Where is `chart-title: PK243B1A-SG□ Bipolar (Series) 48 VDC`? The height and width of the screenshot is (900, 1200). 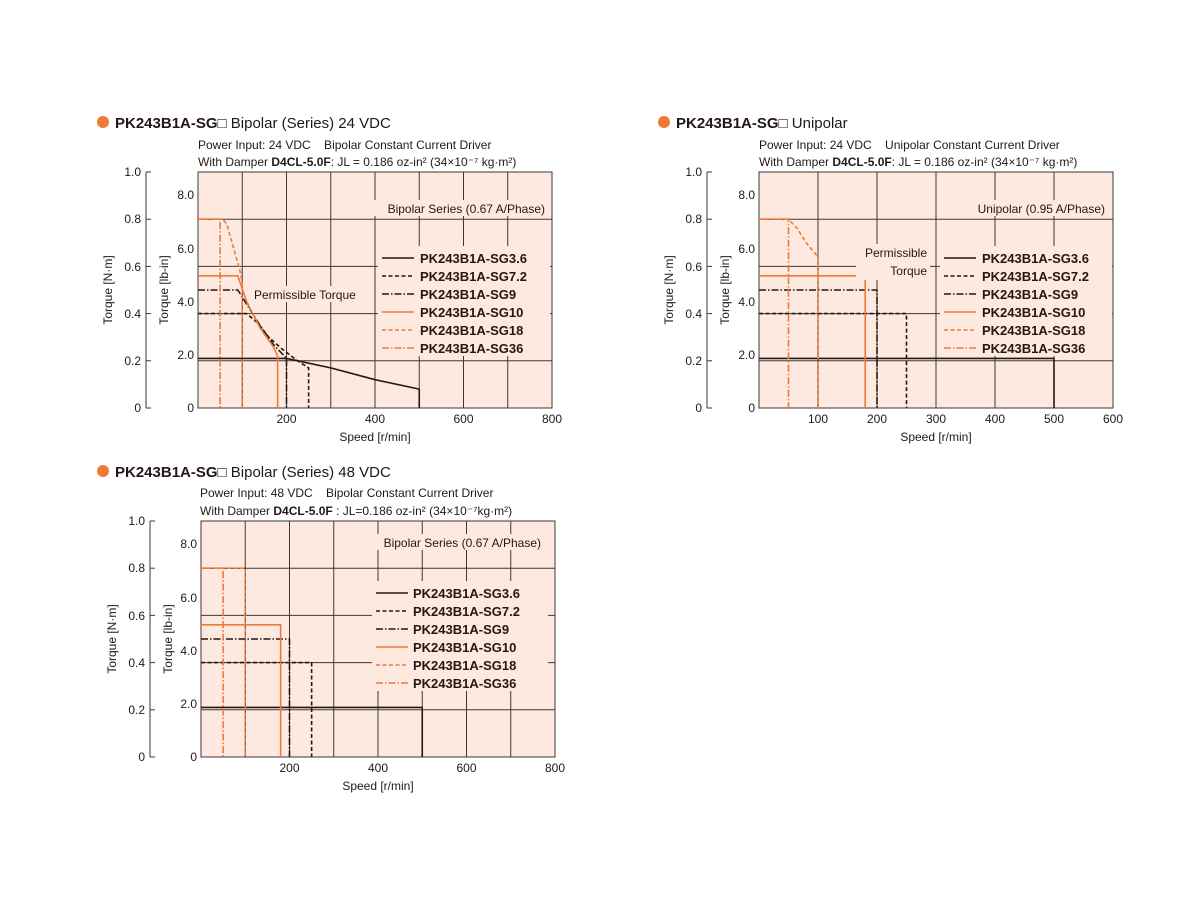 chart-title: PK243B1A-SG□ Bipolar (Series) 48 VDC is located at coordinates (253, 472).